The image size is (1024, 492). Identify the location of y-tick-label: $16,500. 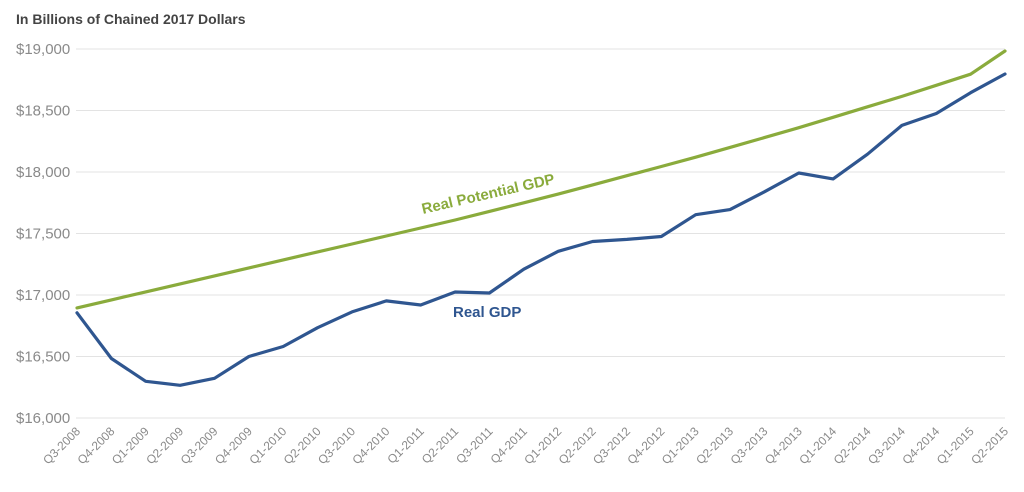
(43, 357).